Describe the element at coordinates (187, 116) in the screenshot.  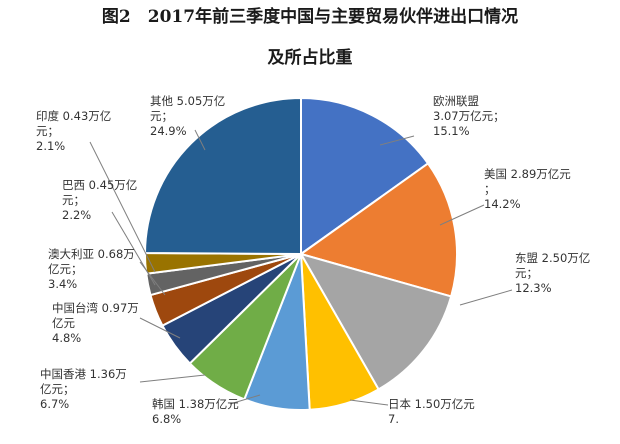
I see `slice-label-11: 其他 5.05万亿元； 24.9%` at that location.